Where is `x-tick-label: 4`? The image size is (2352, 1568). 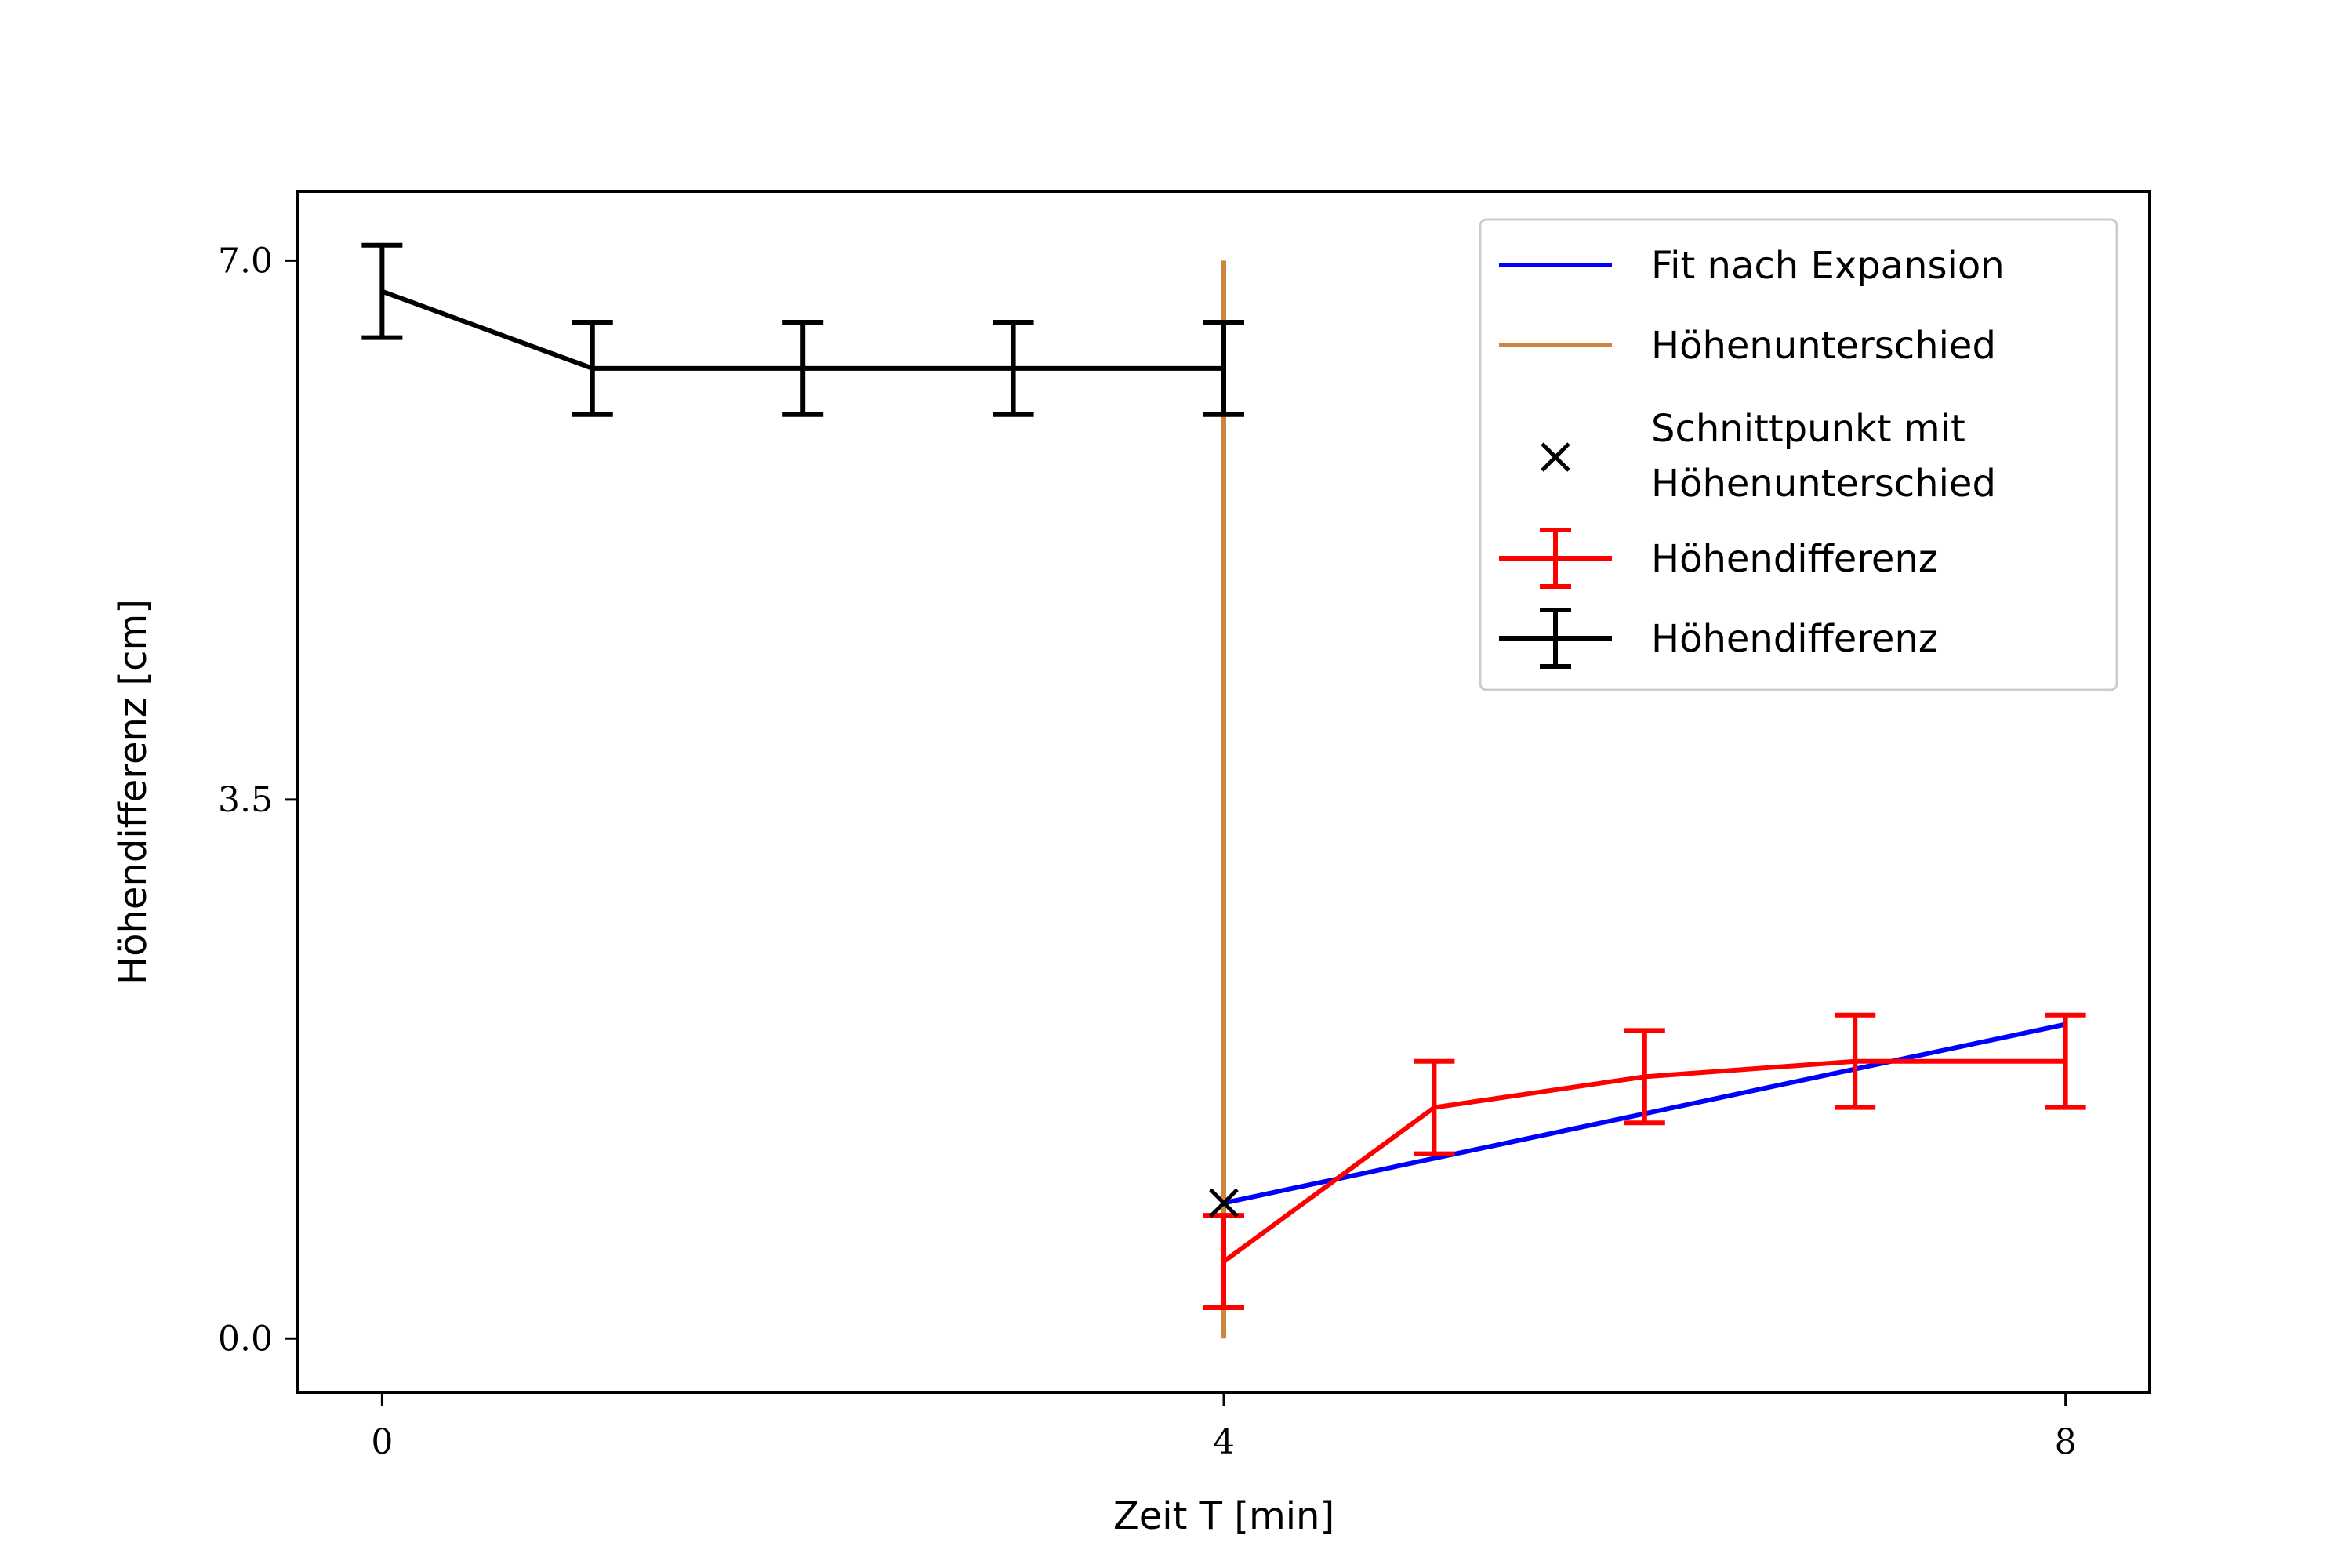
x-tick-label: 4 is located at coordinates (1224, 1442).